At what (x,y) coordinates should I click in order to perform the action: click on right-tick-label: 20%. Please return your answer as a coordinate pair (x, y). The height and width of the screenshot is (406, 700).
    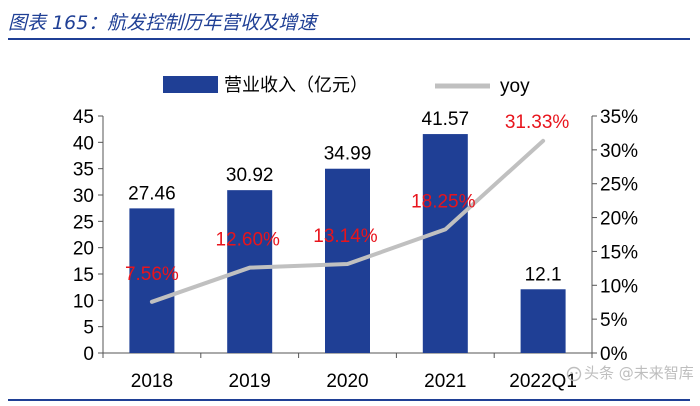
    Looking at the image, I should click on (619, 219).